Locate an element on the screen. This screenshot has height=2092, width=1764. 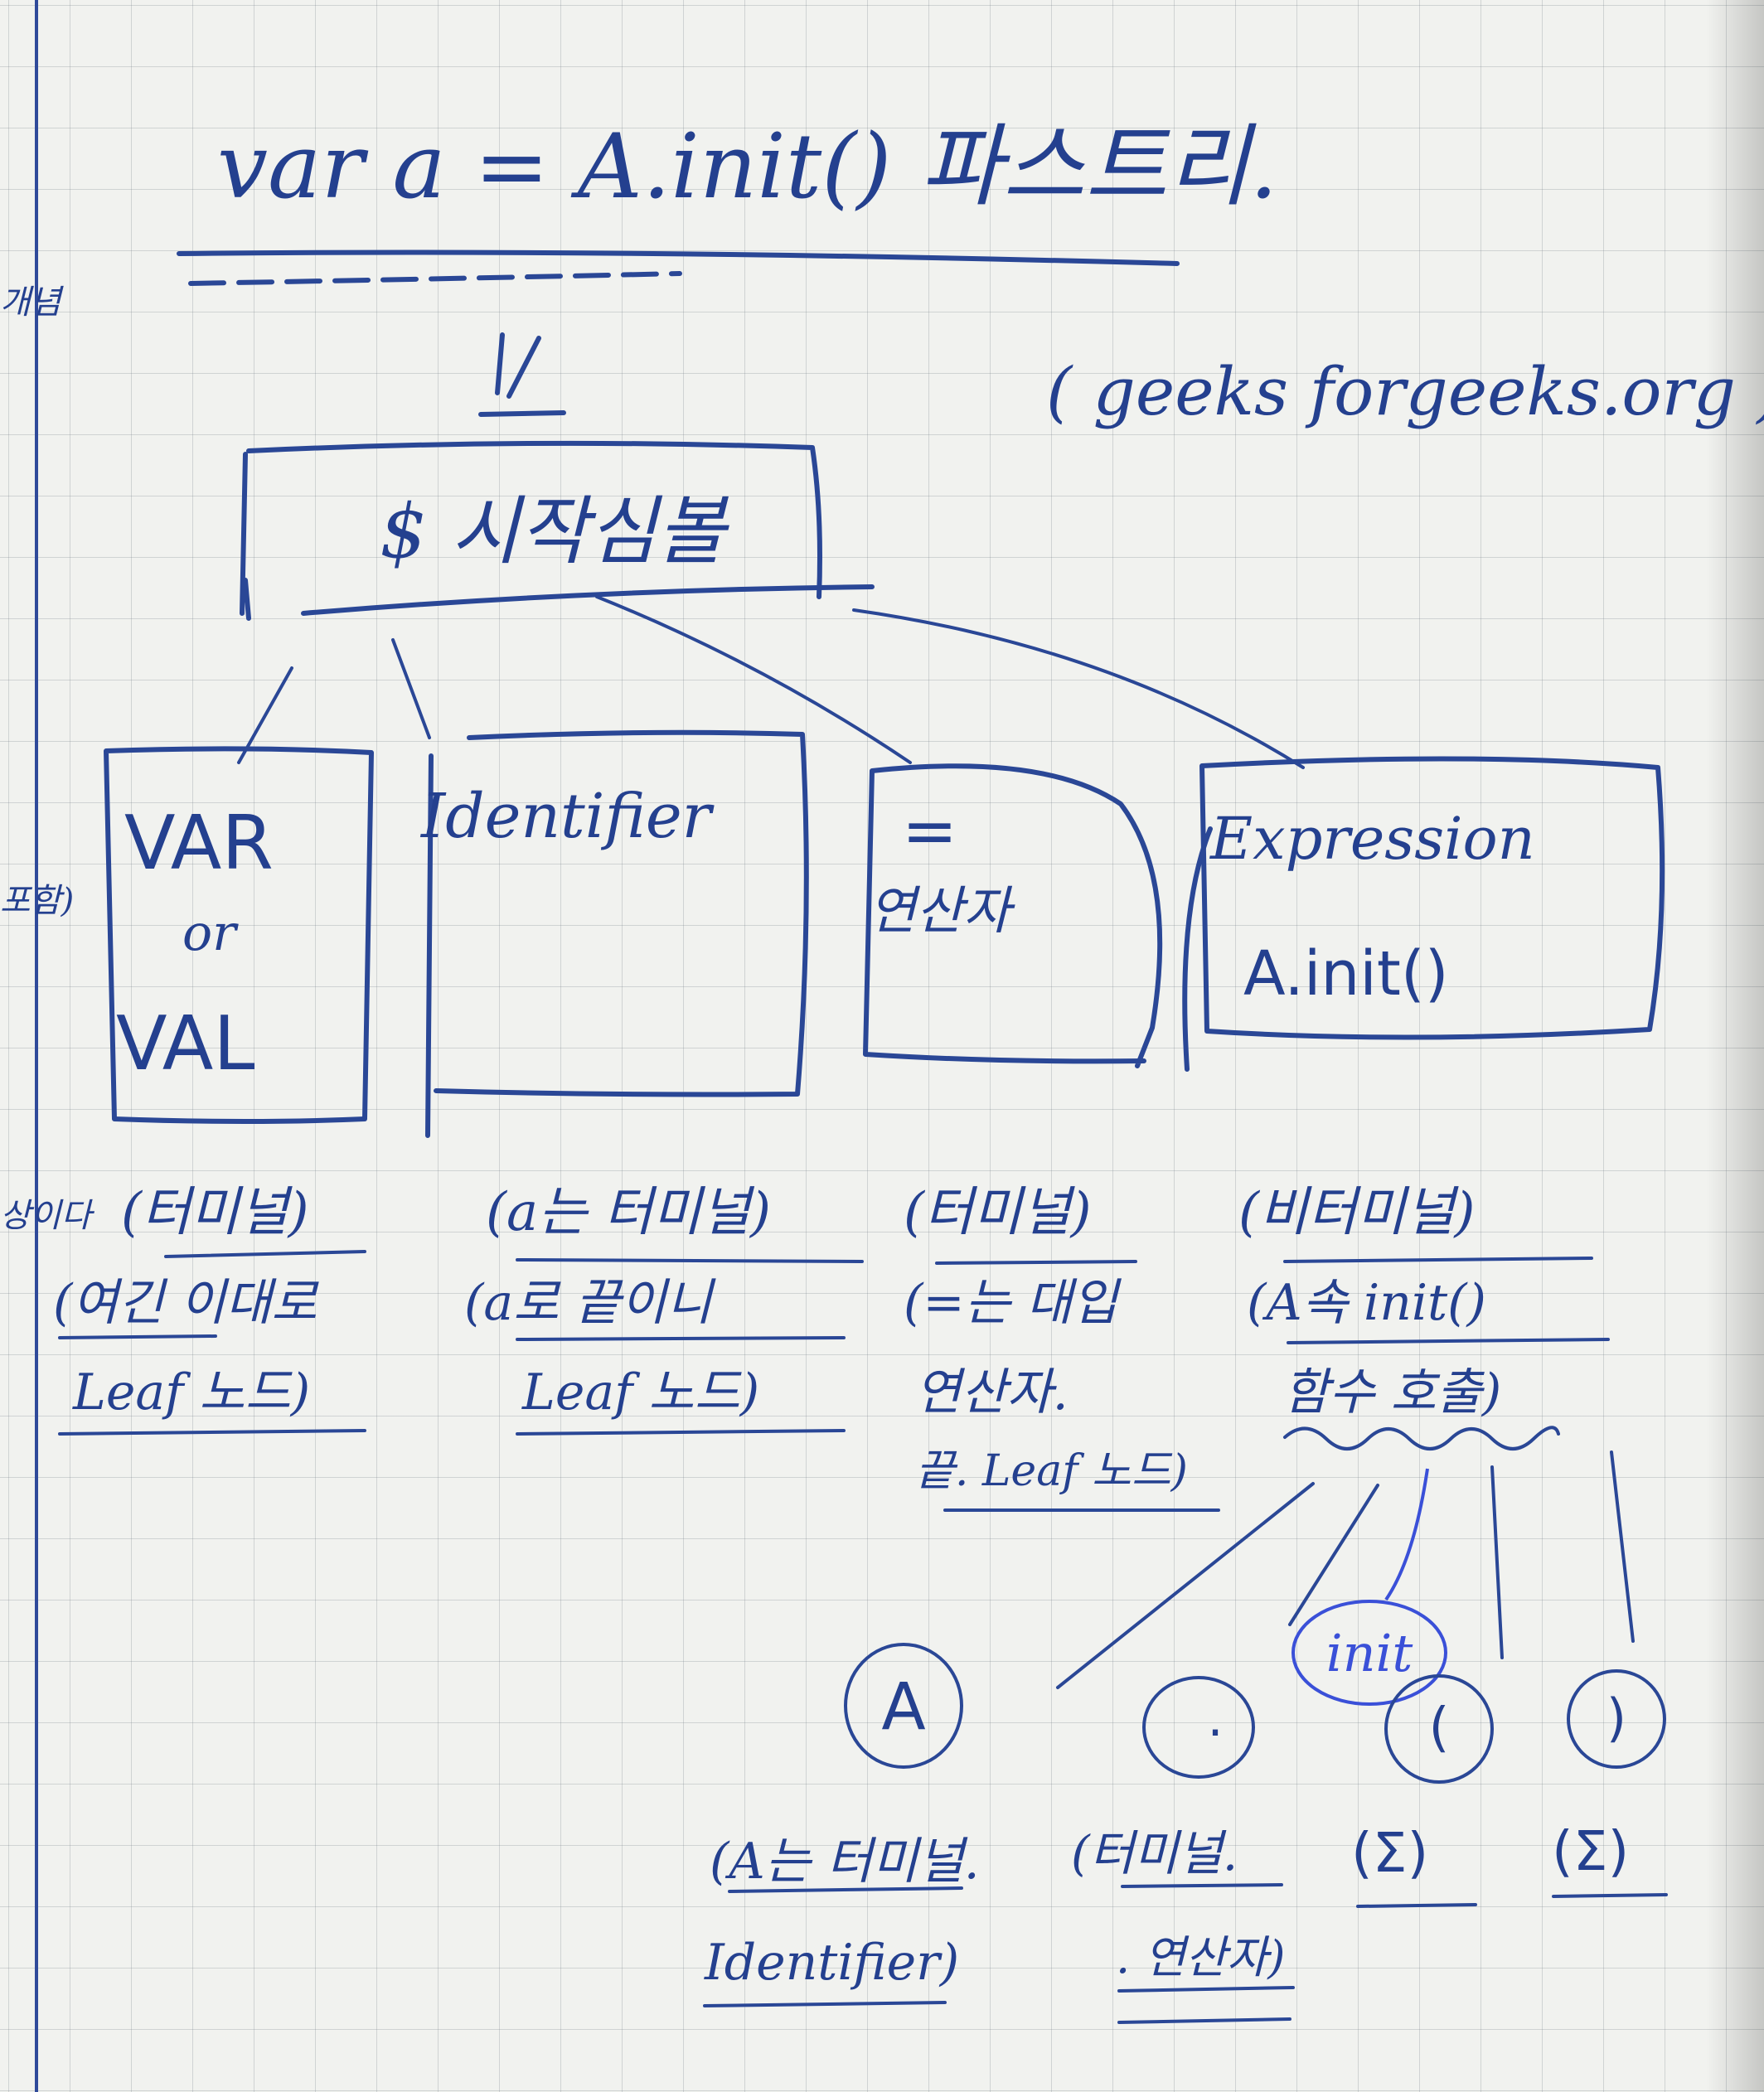
child-expression-note: (비터미널) (A속 init() 함수 호출) is located at coordinates (1424, 1316).